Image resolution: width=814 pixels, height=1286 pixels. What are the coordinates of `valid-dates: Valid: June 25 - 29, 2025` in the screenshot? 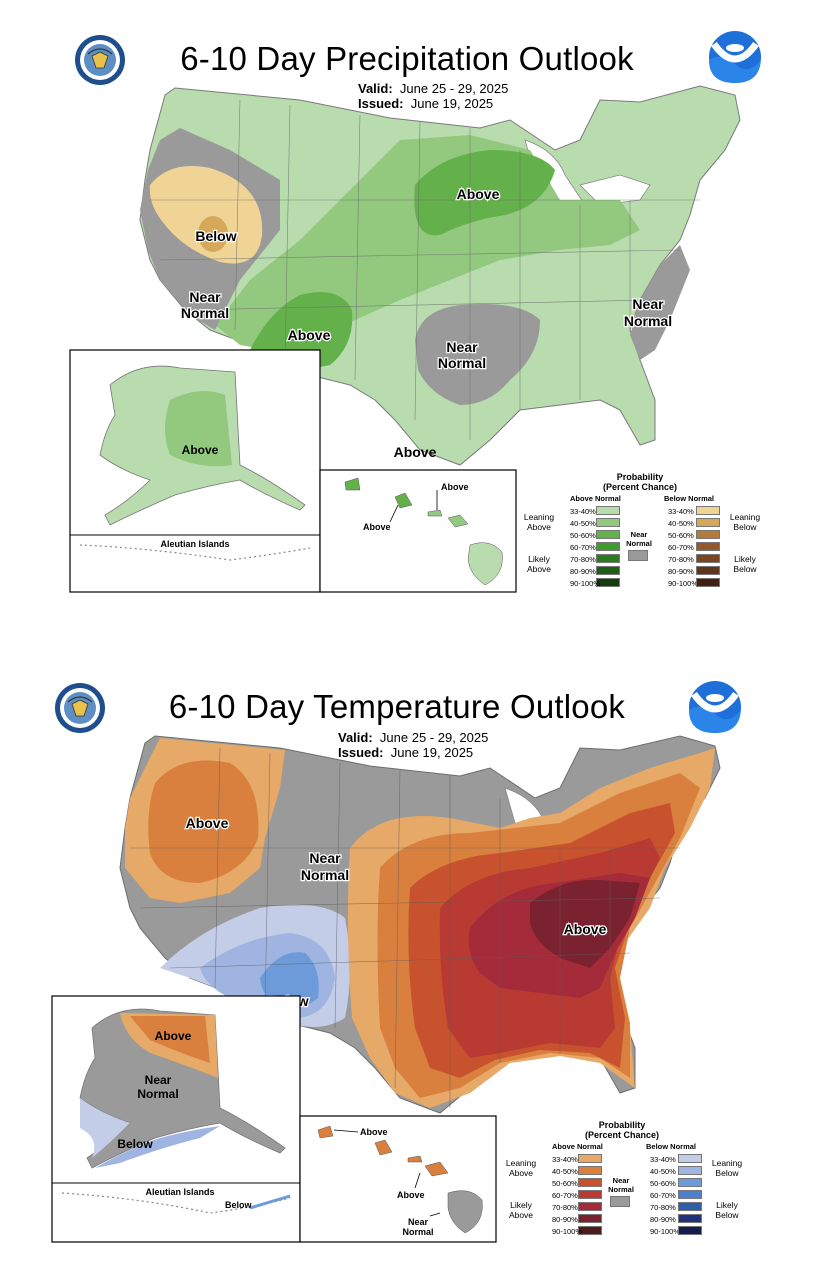 It's located at (433, 88).